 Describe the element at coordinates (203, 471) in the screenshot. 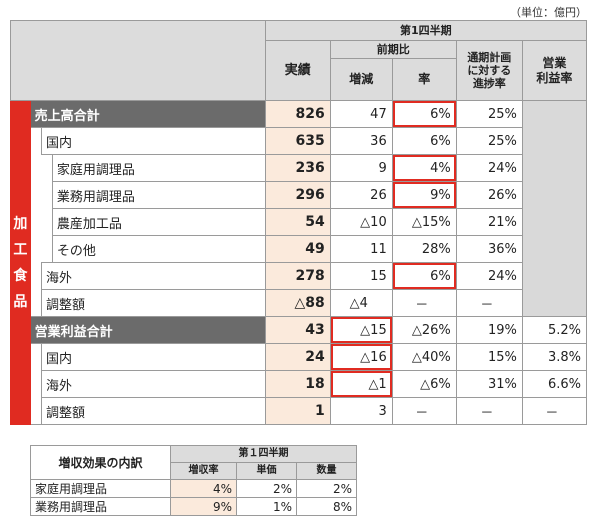

I see `breakdown-col-rate: 増収率` at that location.